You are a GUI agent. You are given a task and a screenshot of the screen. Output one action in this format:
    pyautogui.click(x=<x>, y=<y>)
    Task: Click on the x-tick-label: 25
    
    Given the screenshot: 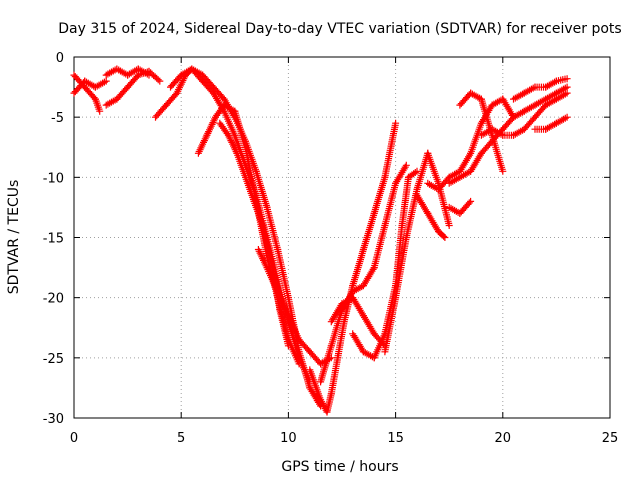 What is the action you would take?
    pyautogui.click(x=610, y=438)
    